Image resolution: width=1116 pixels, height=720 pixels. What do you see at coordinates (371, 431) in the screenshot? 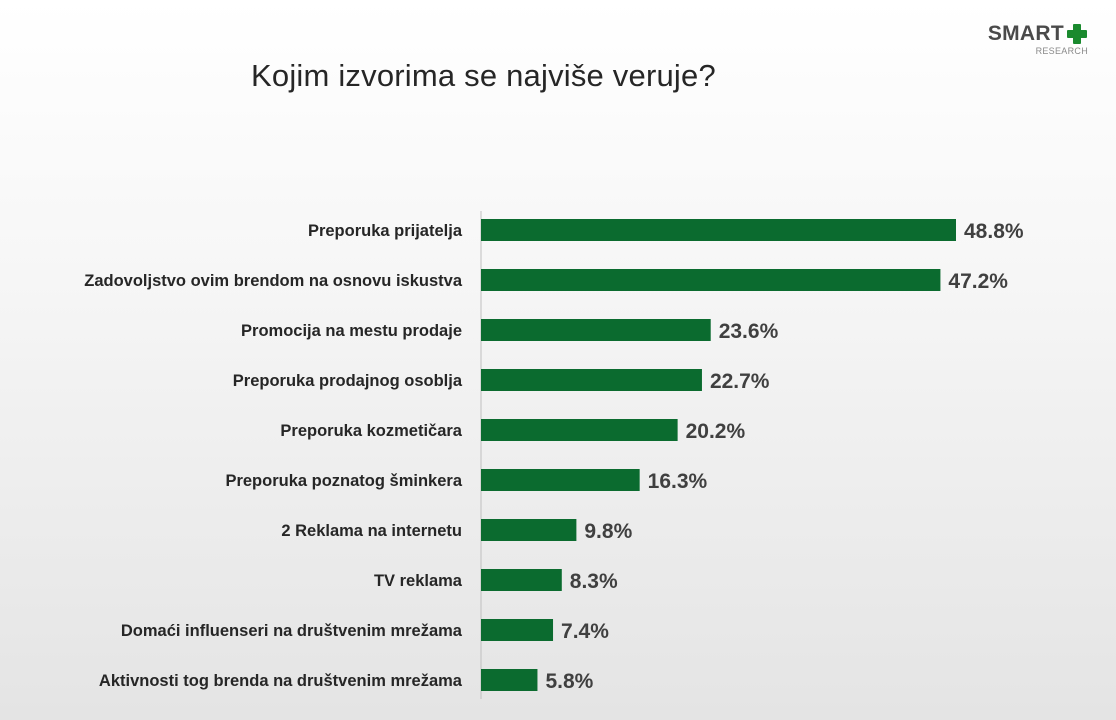
I see `category-label: Preporuka kozmetičara` at bounding box center [371, 431].